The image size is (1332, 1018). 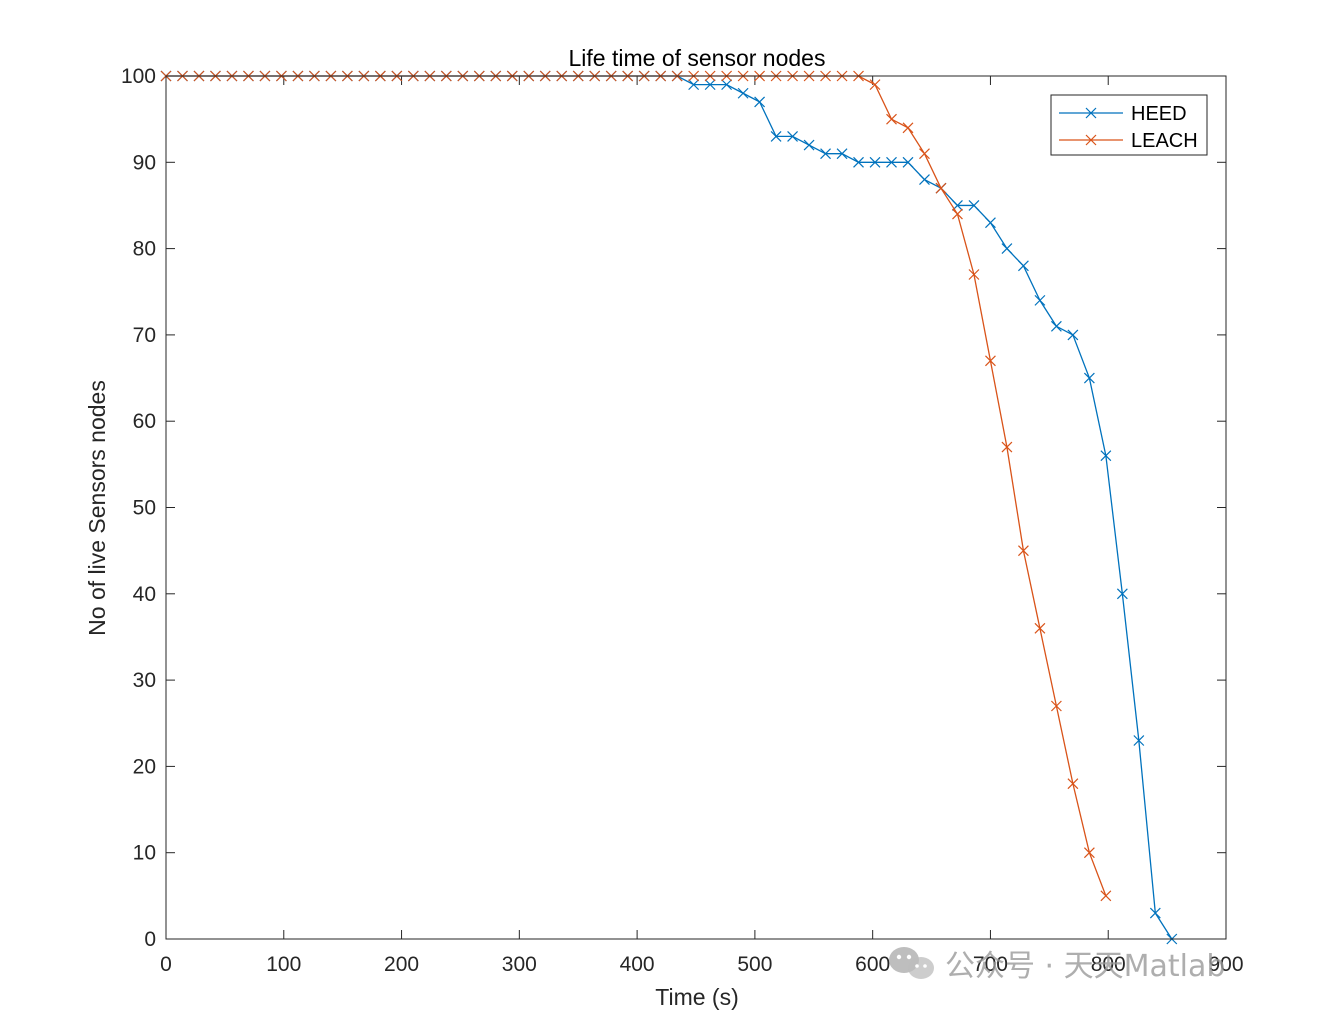 What do you see at coordinates (144, 421) in the screenshot?
I see `y-tick-label: 60` at bounding box center [144, 421].